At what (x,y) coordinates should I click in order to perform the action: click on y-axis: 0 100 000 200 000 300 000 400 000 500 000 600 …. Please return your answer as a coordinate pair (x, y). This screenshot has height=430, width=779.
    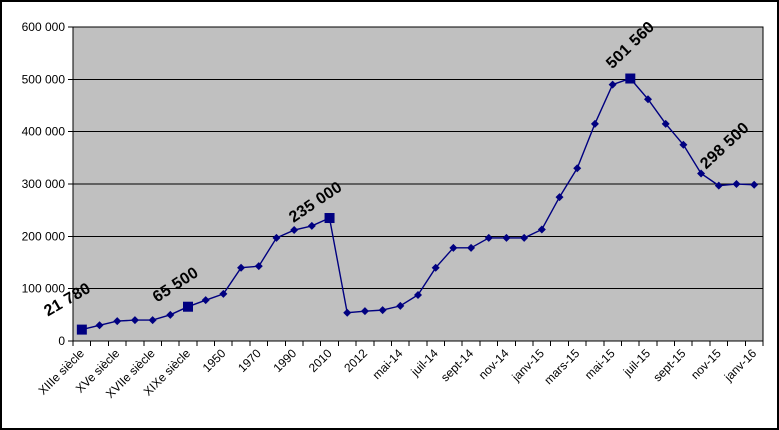
    Looking at the image, I should click on (47, 184).